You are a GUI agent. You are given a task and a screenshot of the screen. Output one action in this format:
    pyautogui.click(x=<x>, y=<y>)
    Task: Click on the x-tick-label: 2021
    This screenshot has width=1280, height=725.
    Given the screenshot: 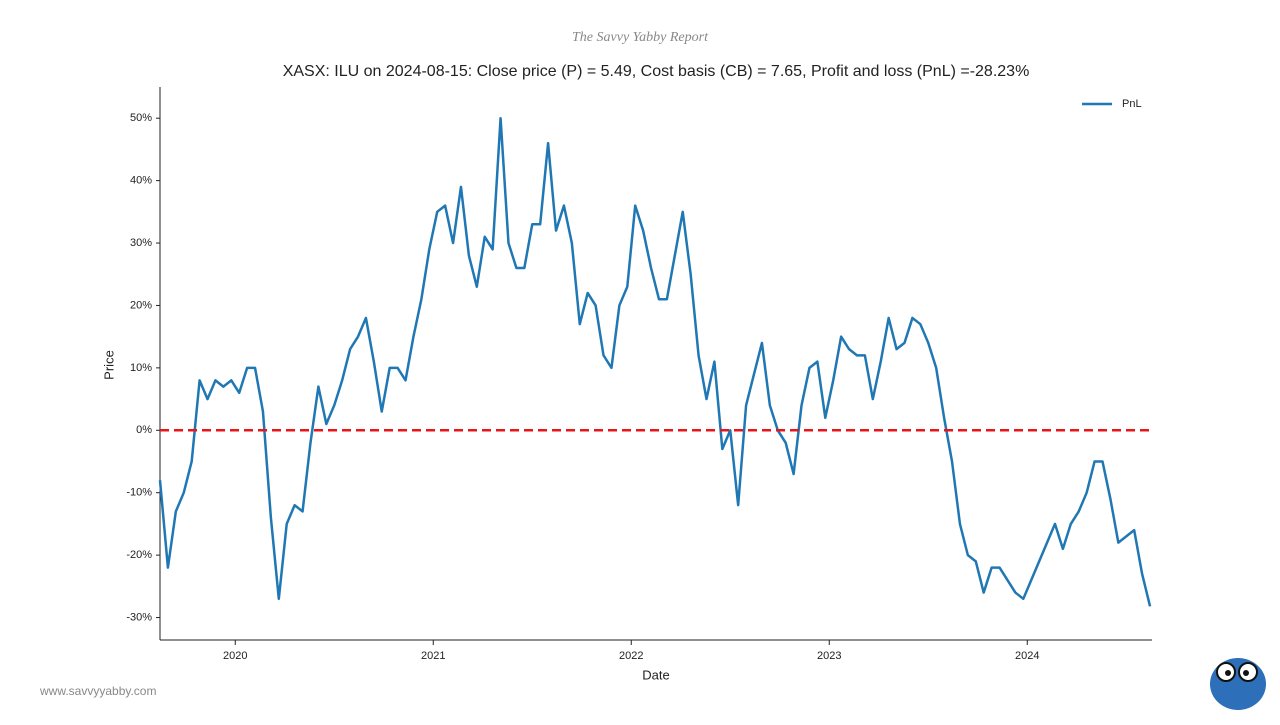 What is the action you would take?
    pyautogui.click(x=433, y=656)
    